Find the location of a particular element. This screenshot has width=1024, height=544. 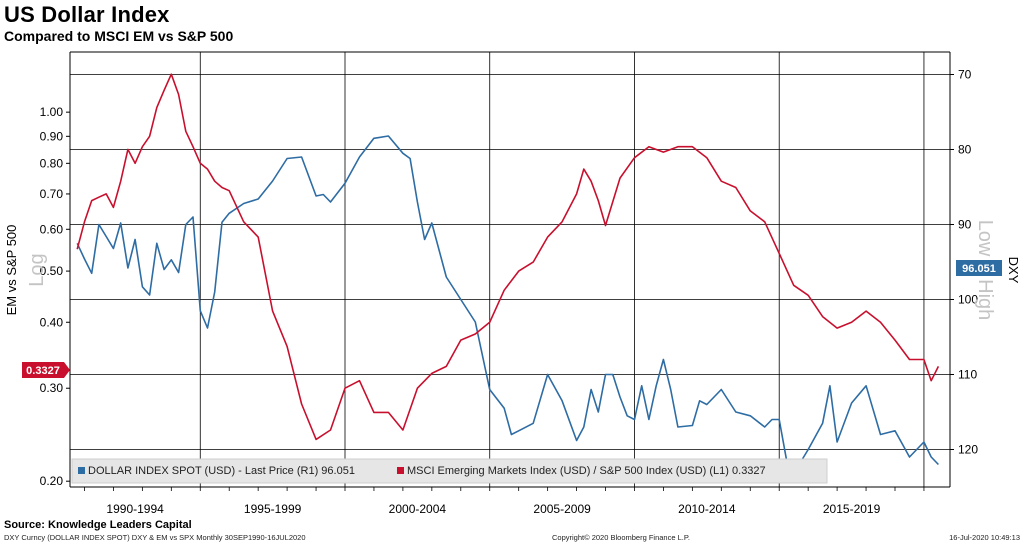

em-callout-box is located at coordinates (46, 370).